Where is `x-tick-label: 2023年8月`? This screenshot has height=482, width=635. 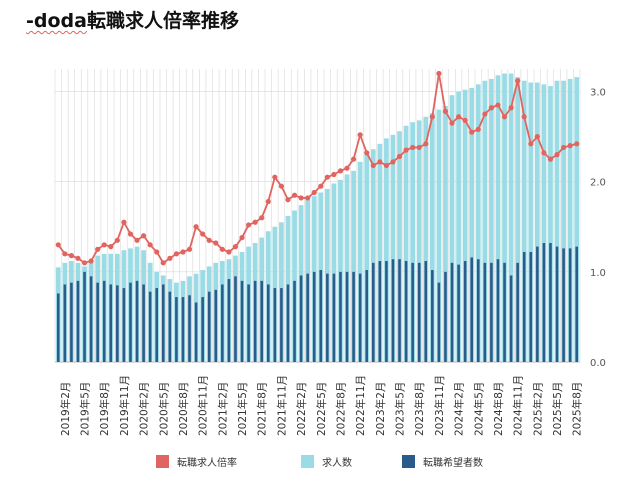 x-tick-label: 2023年8月 is located at coordinates (419, 409).